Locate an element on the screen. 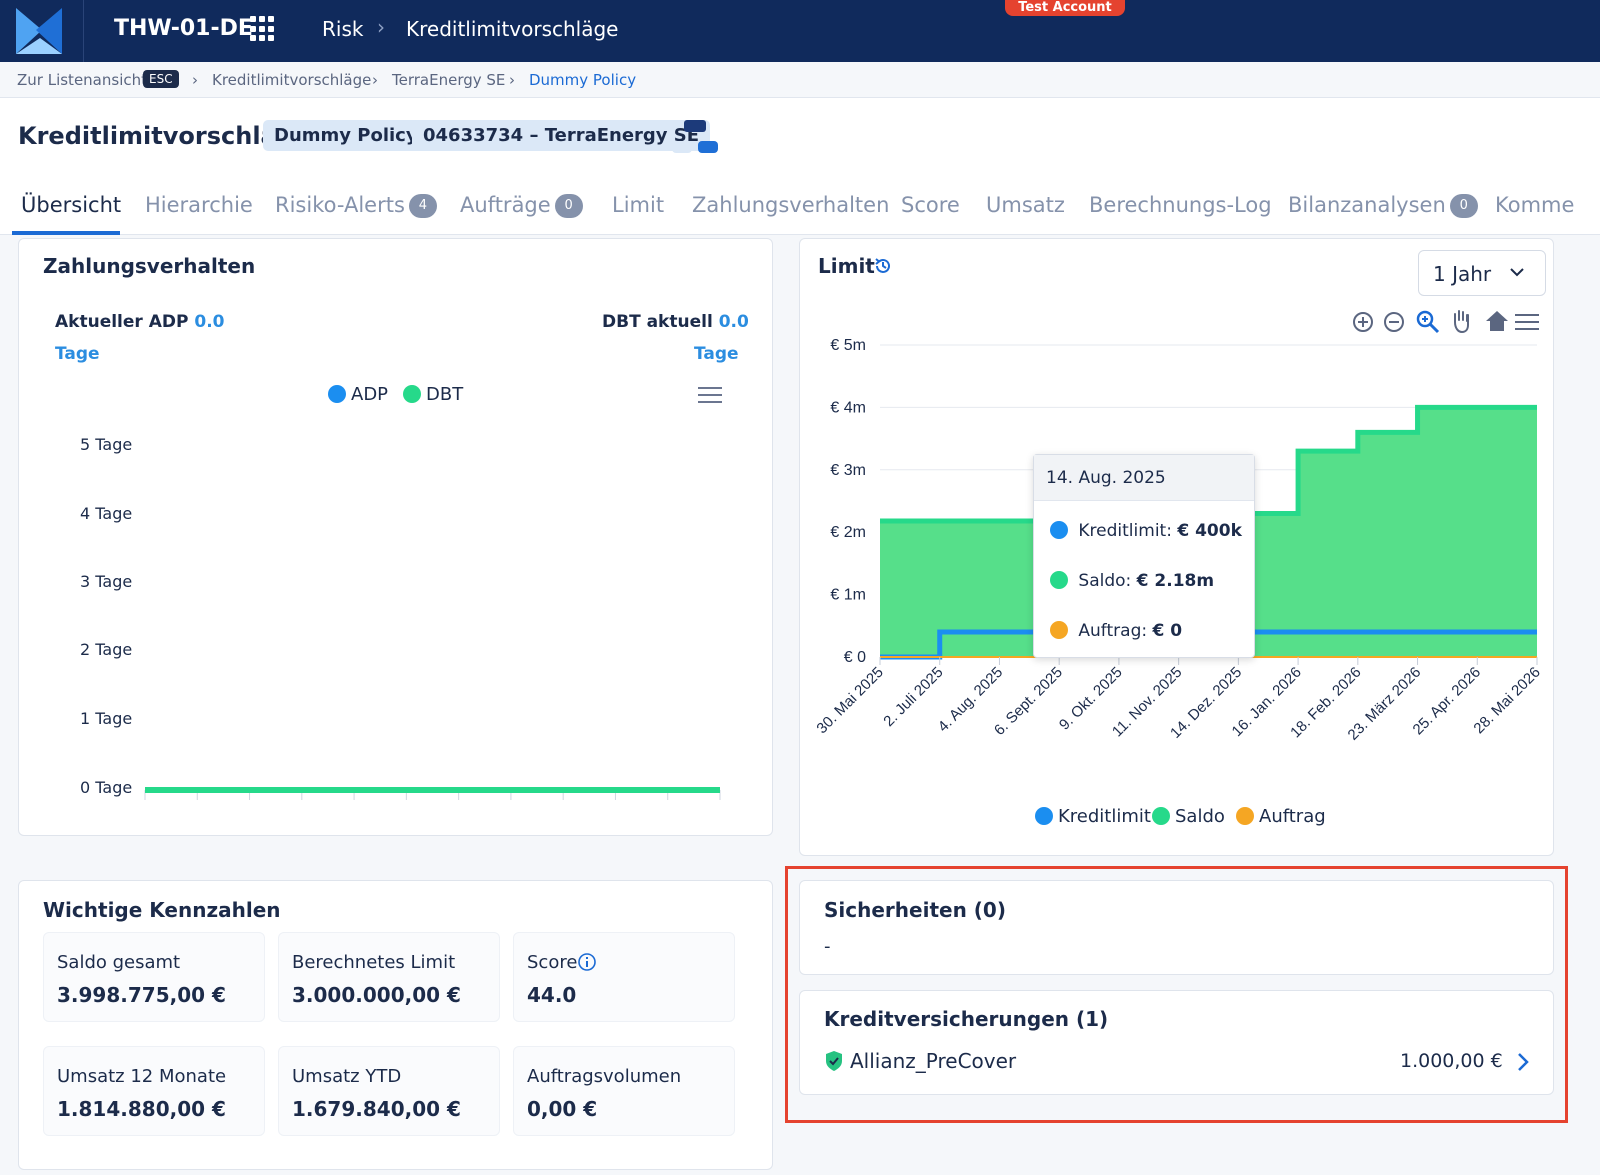 Image resolution: width=1600 pixels, height=1175 pixels. kpi-auftragsvolumen: Auftragsvolumen 0,00 € is located at coordinates (624, 1091).